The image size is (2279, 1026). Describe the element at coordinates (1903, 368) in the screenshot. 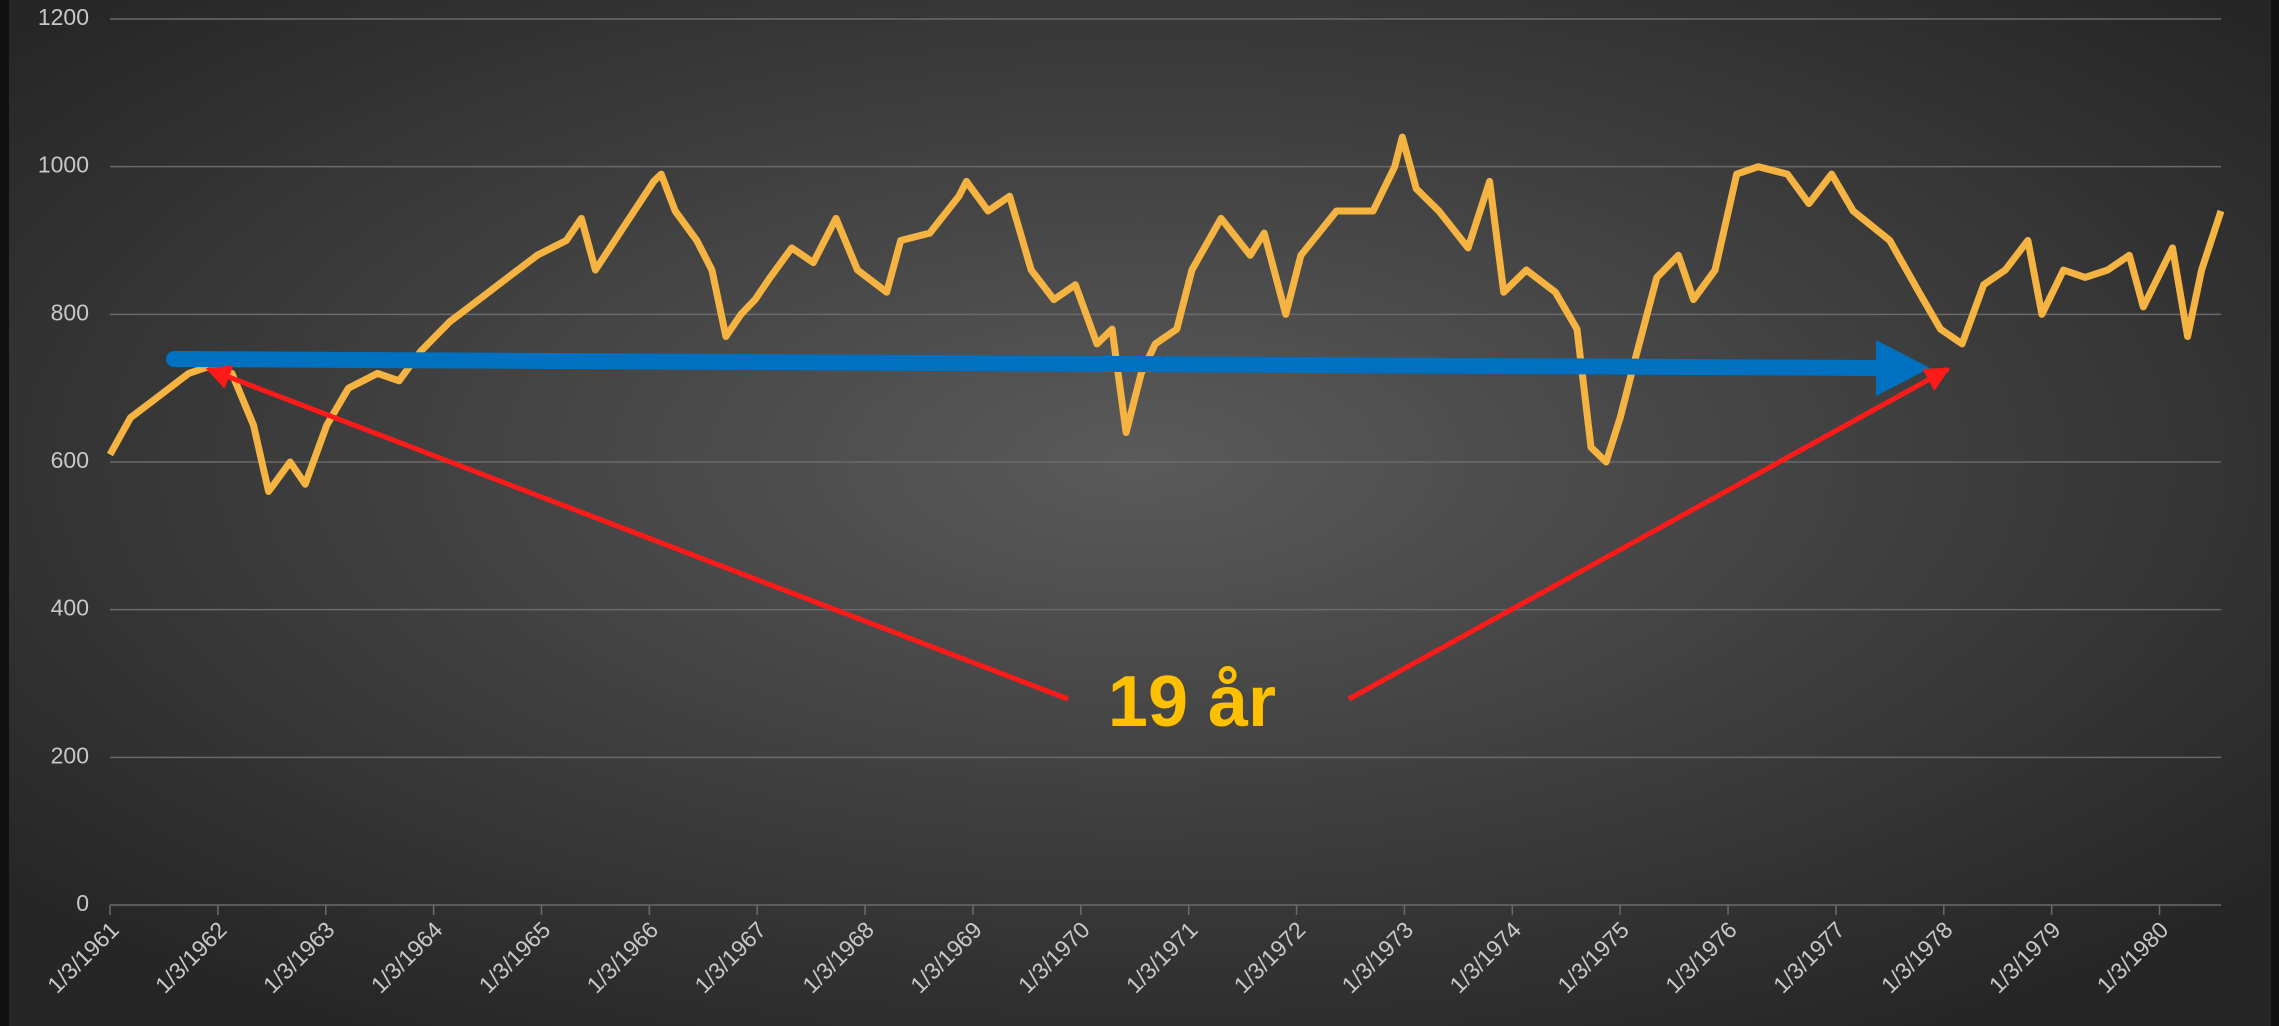

I see `blue-arrow-head` at that location.